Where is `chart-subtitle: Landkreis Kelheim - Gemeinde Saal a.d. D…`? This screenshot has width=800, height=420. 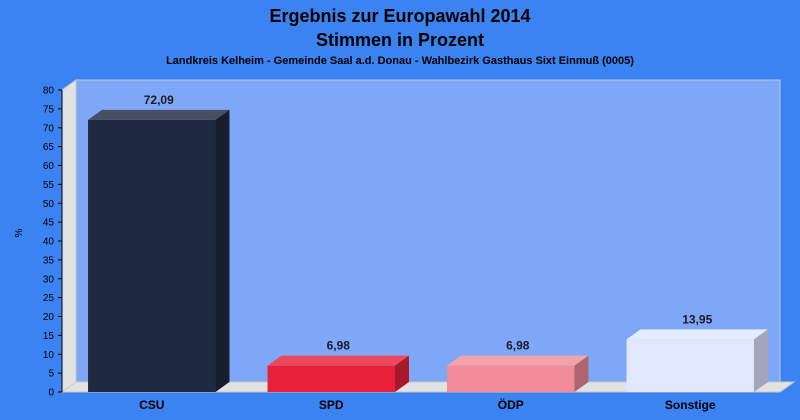
chart-subtitle: Landkreis Kelheim - Gemeinde Saal a.d. D… is located at coordinates (400, 61).